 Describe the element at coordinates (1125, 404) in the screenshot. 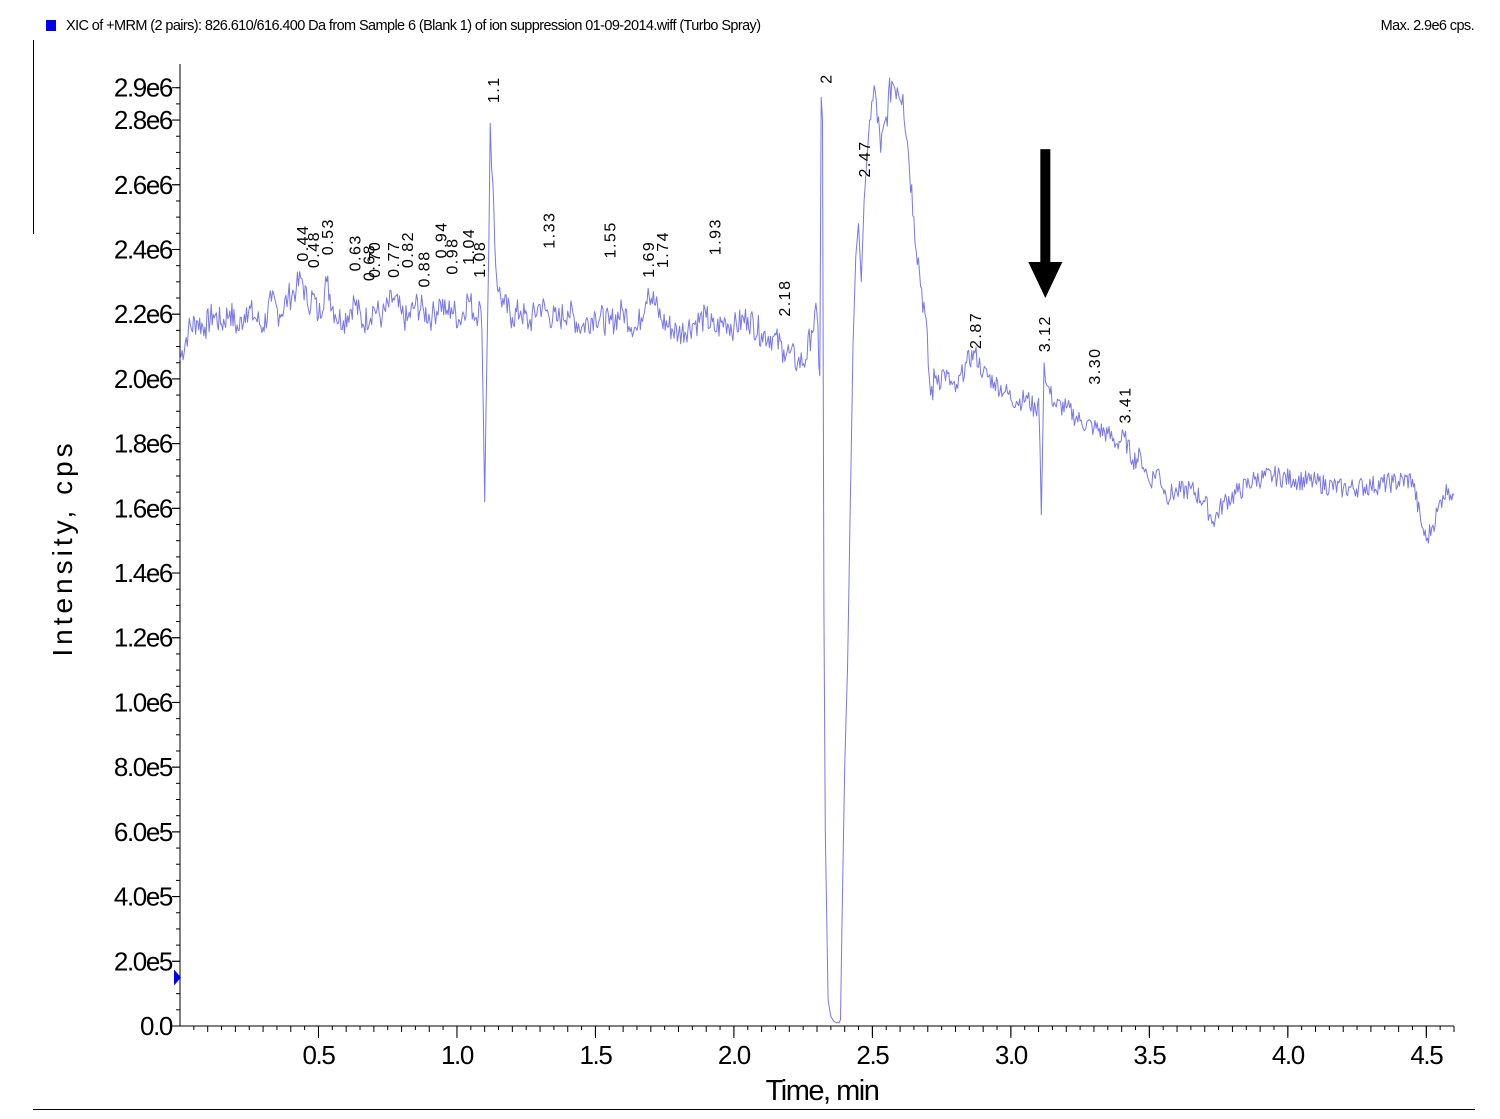

I see `peak-label: 3.41` at that location.